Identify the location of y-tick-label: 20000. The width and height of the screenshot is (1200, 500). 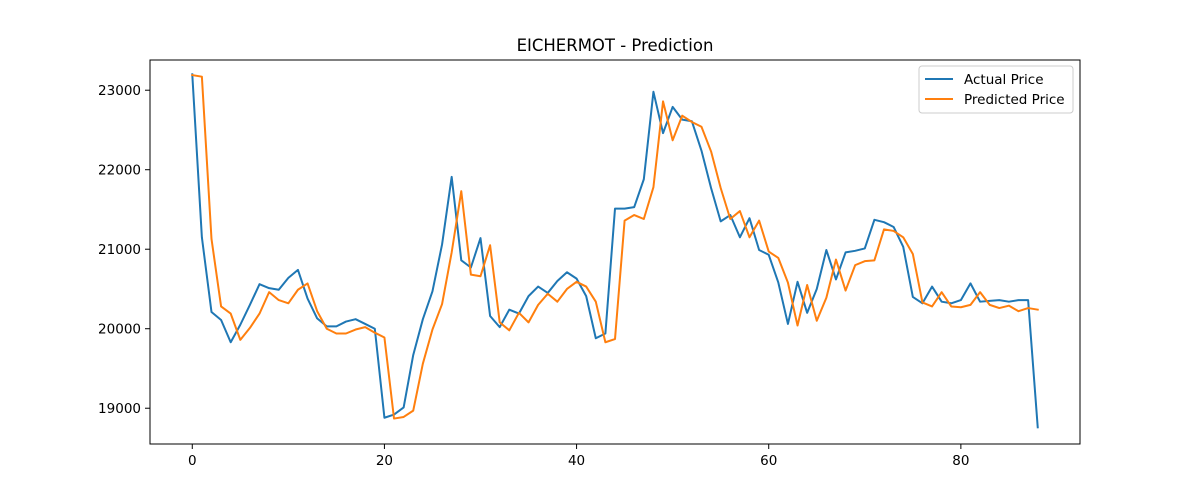
(119, 330).